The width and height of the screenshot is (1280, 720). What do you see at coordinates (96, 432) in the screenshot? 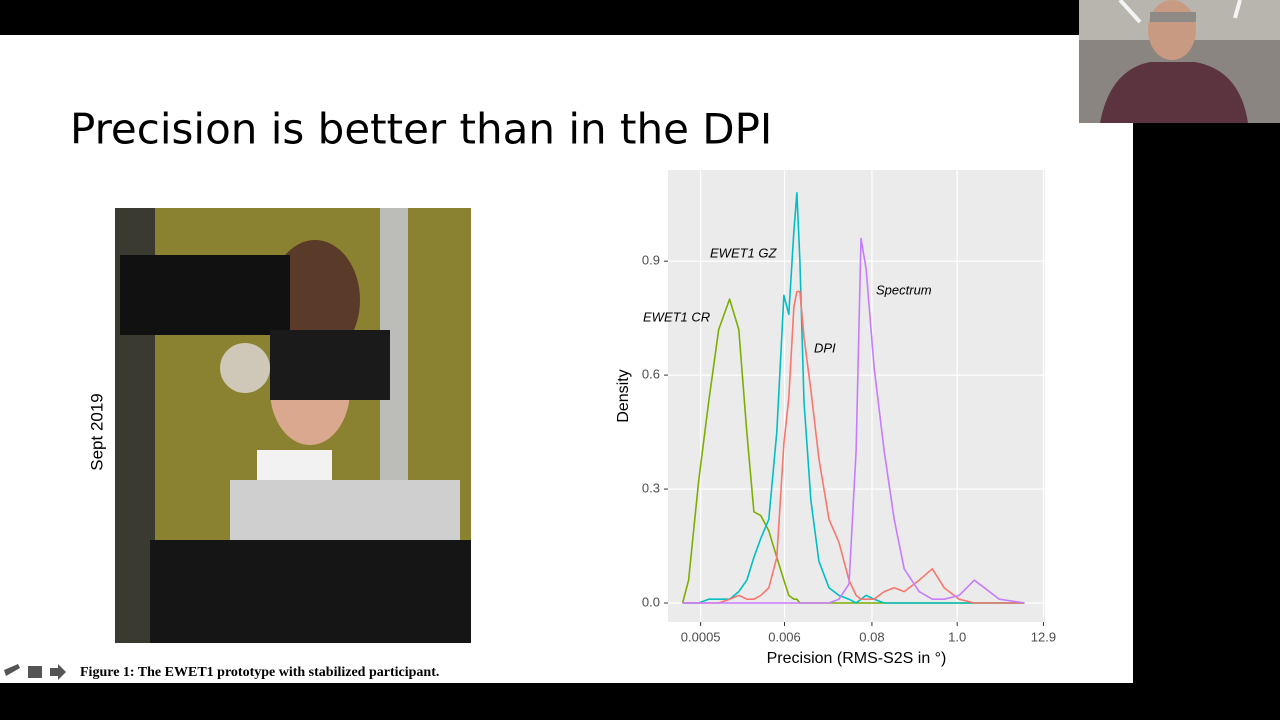
I see `side-label: Sept 2019` at bounding box center [96, 432].